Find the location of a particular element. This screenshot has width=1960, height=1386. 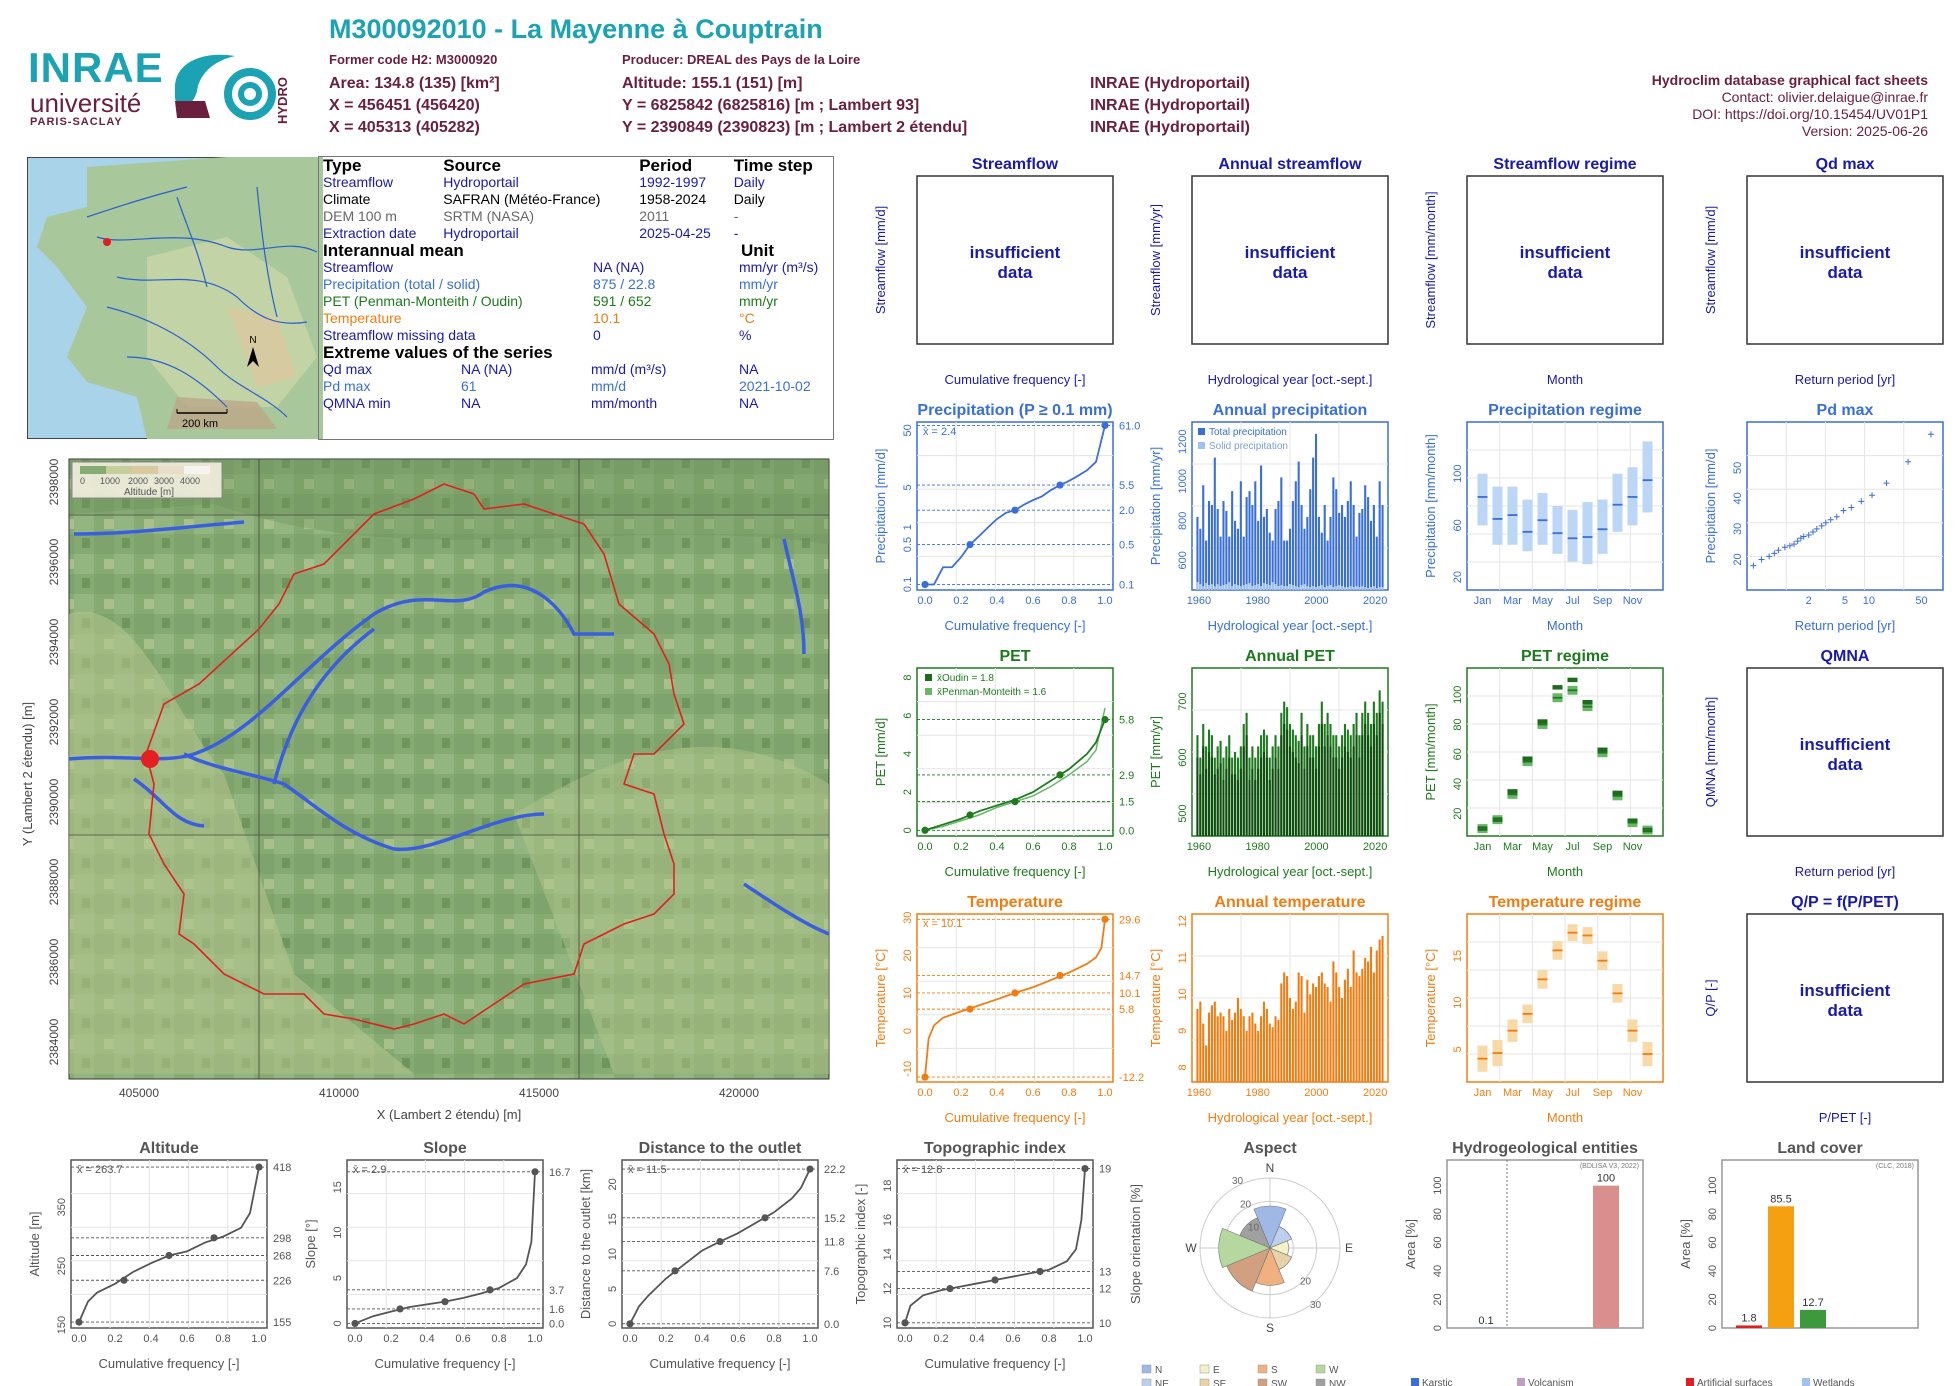

temp-regime-xtick-2: May is located at coordinates (1542, 1093).